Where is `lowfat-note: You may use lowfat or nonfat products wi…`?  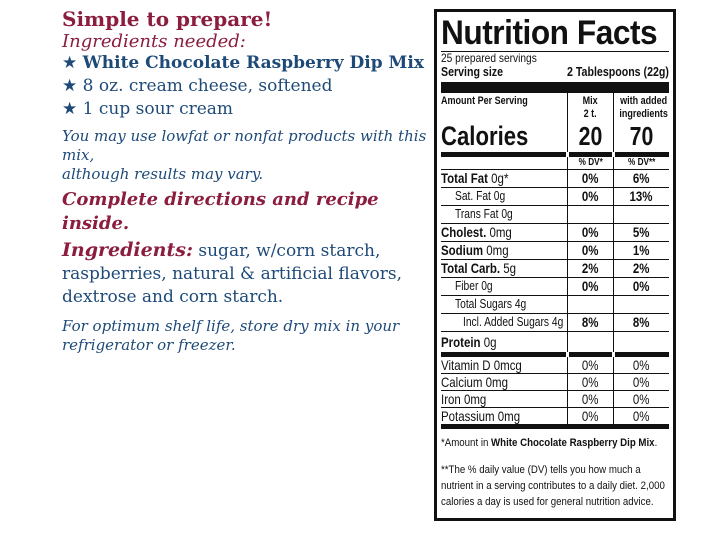 lowfat-note: You may use lowfat or nonfat products wi… is located at coordinates (248, 155).